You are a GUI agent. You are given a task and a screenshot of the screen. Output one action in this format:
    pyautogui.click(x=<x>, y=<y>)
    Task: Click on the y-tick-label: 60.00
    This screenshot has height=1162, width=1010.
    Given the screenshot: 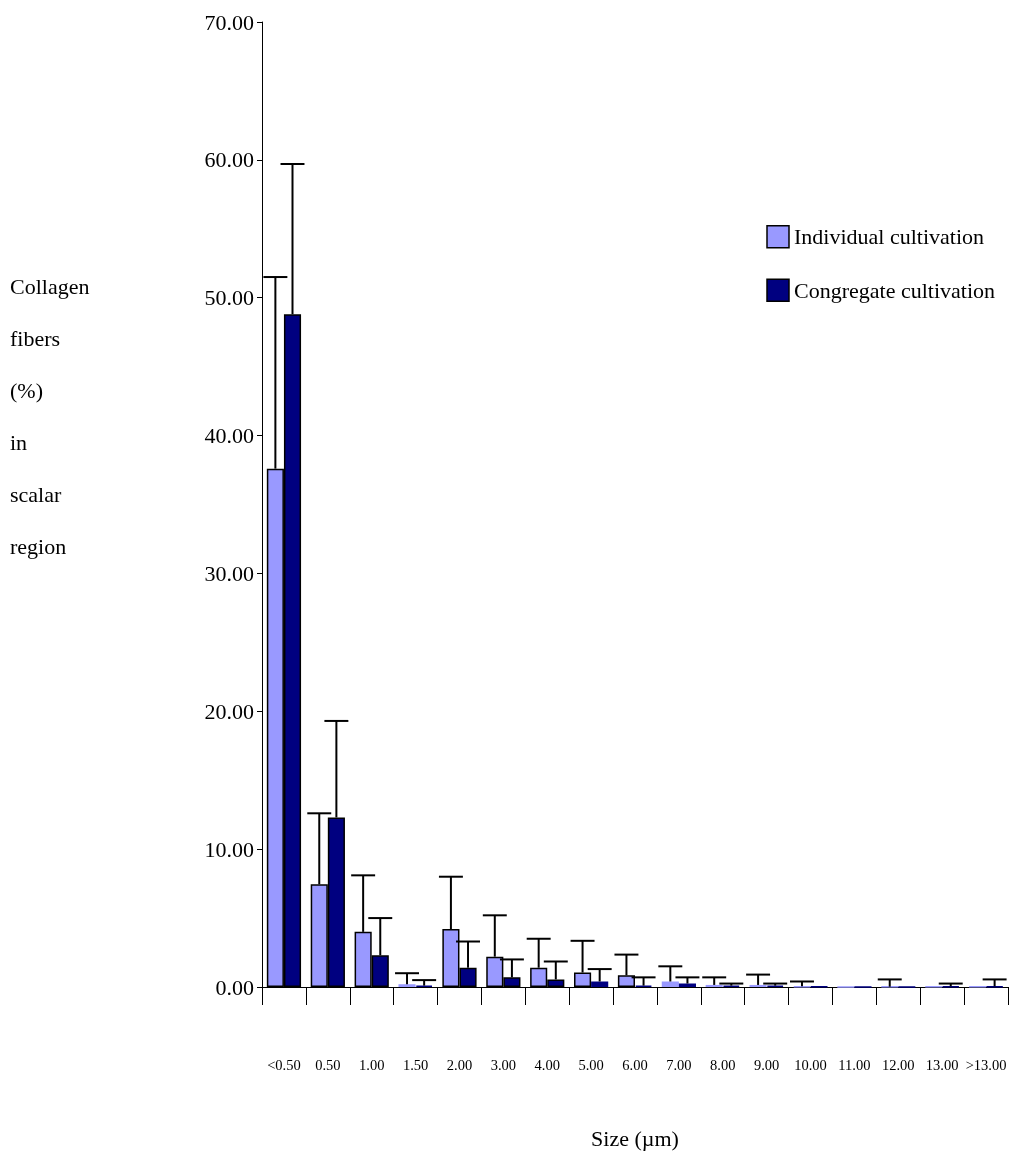 What is the action you would take?
    pyautogui.click(x=229, y=160)
    